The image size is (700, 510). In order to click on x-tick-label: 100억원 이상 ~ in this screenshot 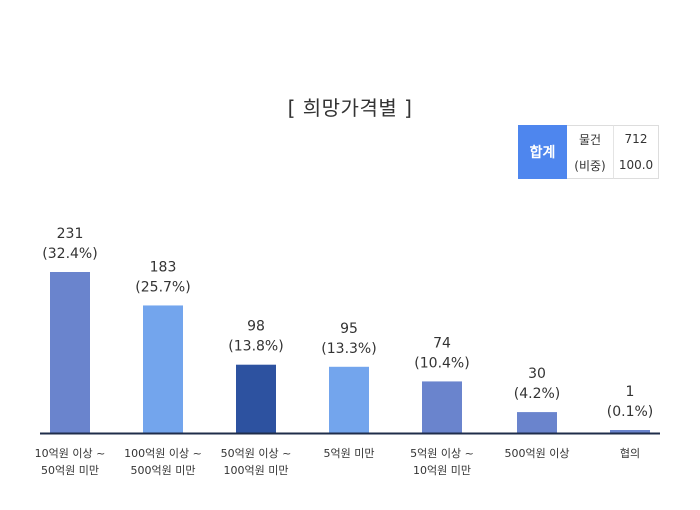, I will do `click(163, 453)`.